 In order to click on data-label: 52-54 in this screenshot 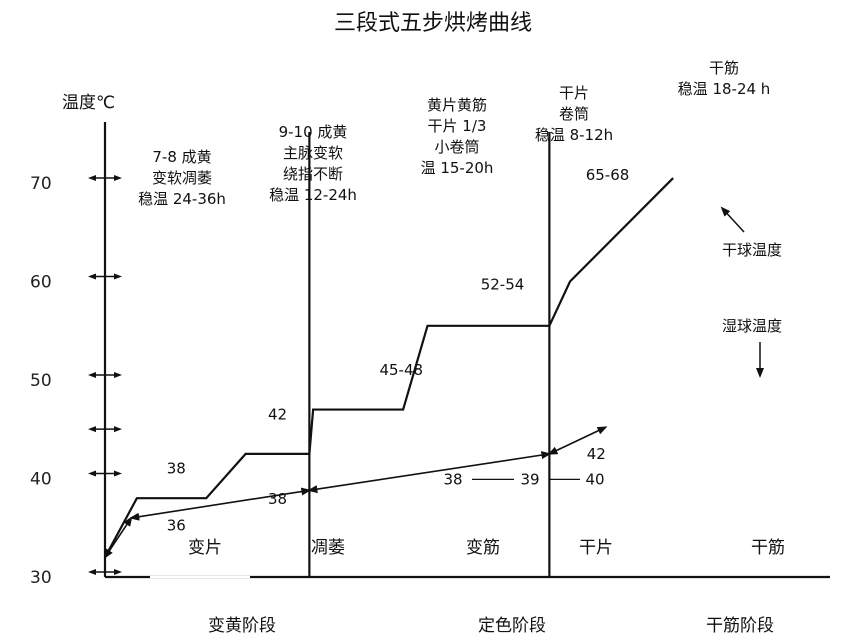, I will do `click(503, 284)`.